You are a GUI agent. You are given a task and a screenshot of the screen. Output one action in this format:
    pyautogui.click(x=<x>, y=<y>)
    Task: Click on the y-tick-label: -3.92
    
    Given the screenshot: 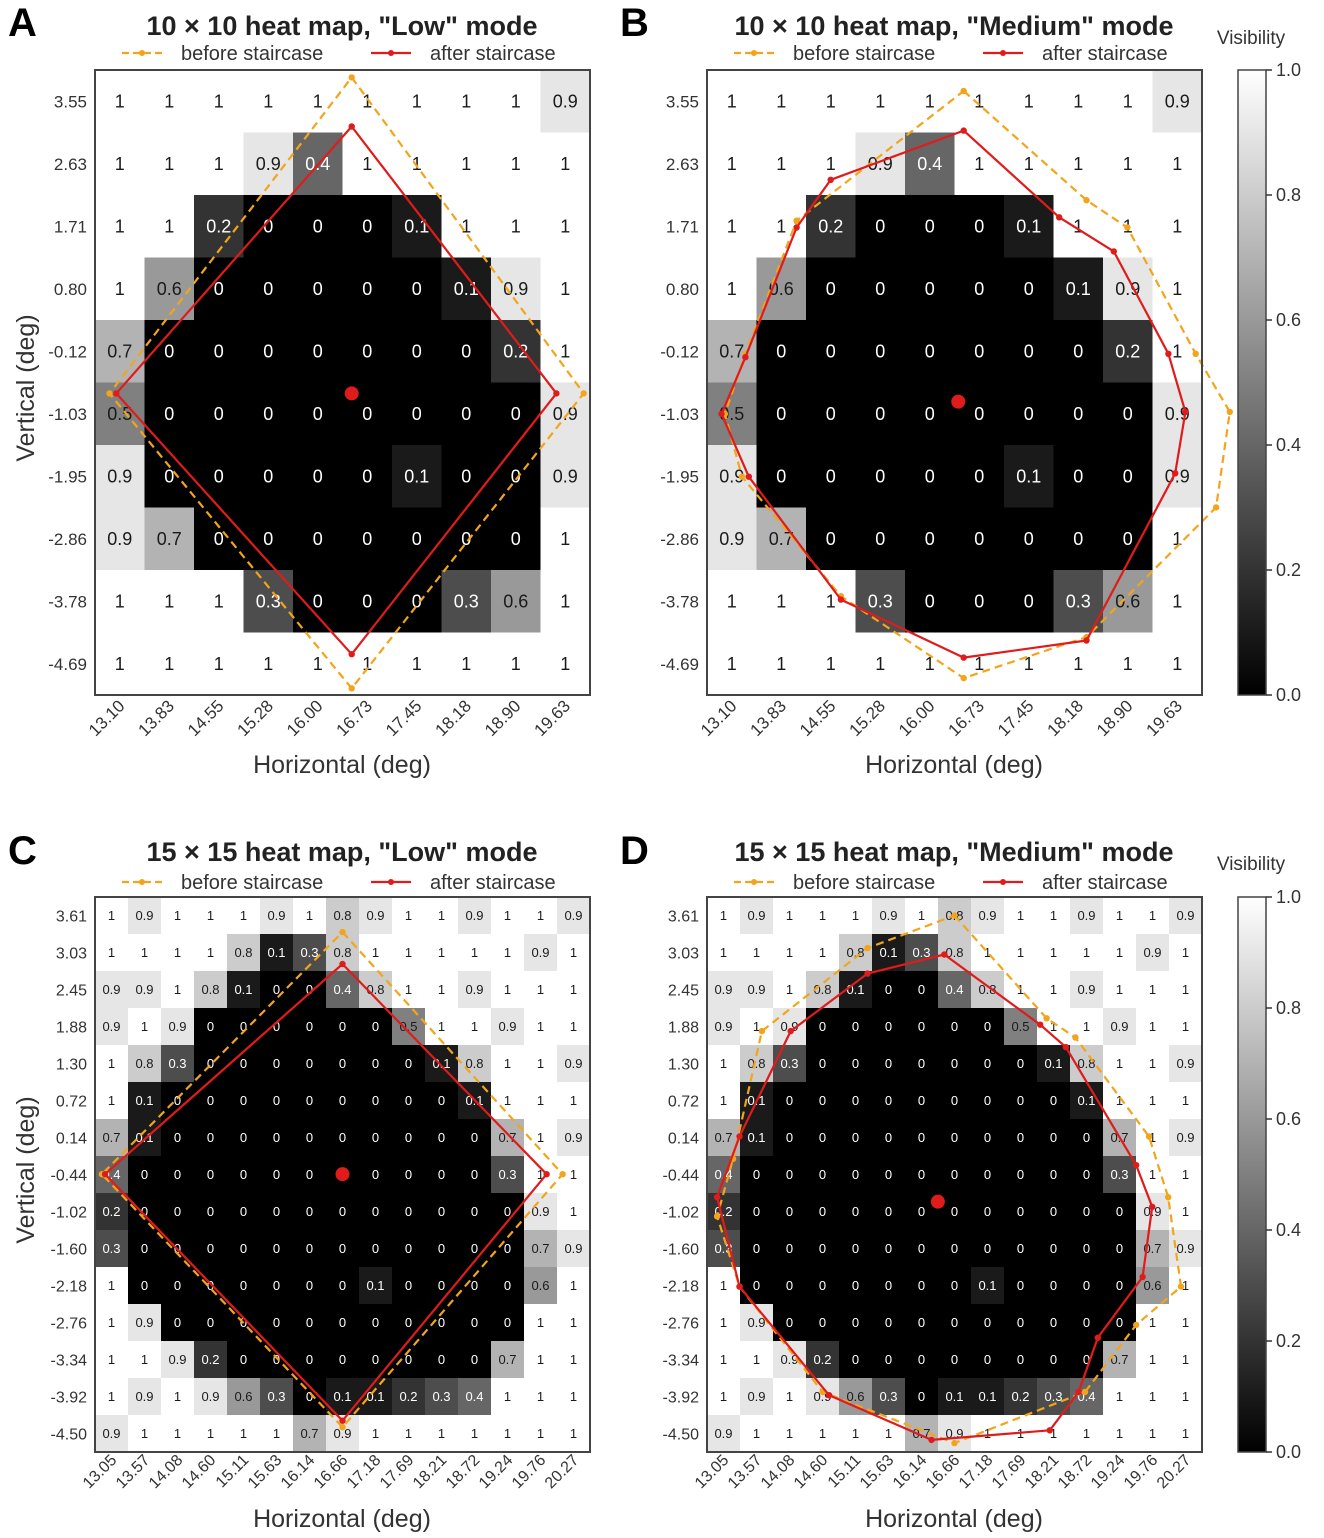 What is the action you would take?
    pyautogui.click(x=69, y=1397)
    